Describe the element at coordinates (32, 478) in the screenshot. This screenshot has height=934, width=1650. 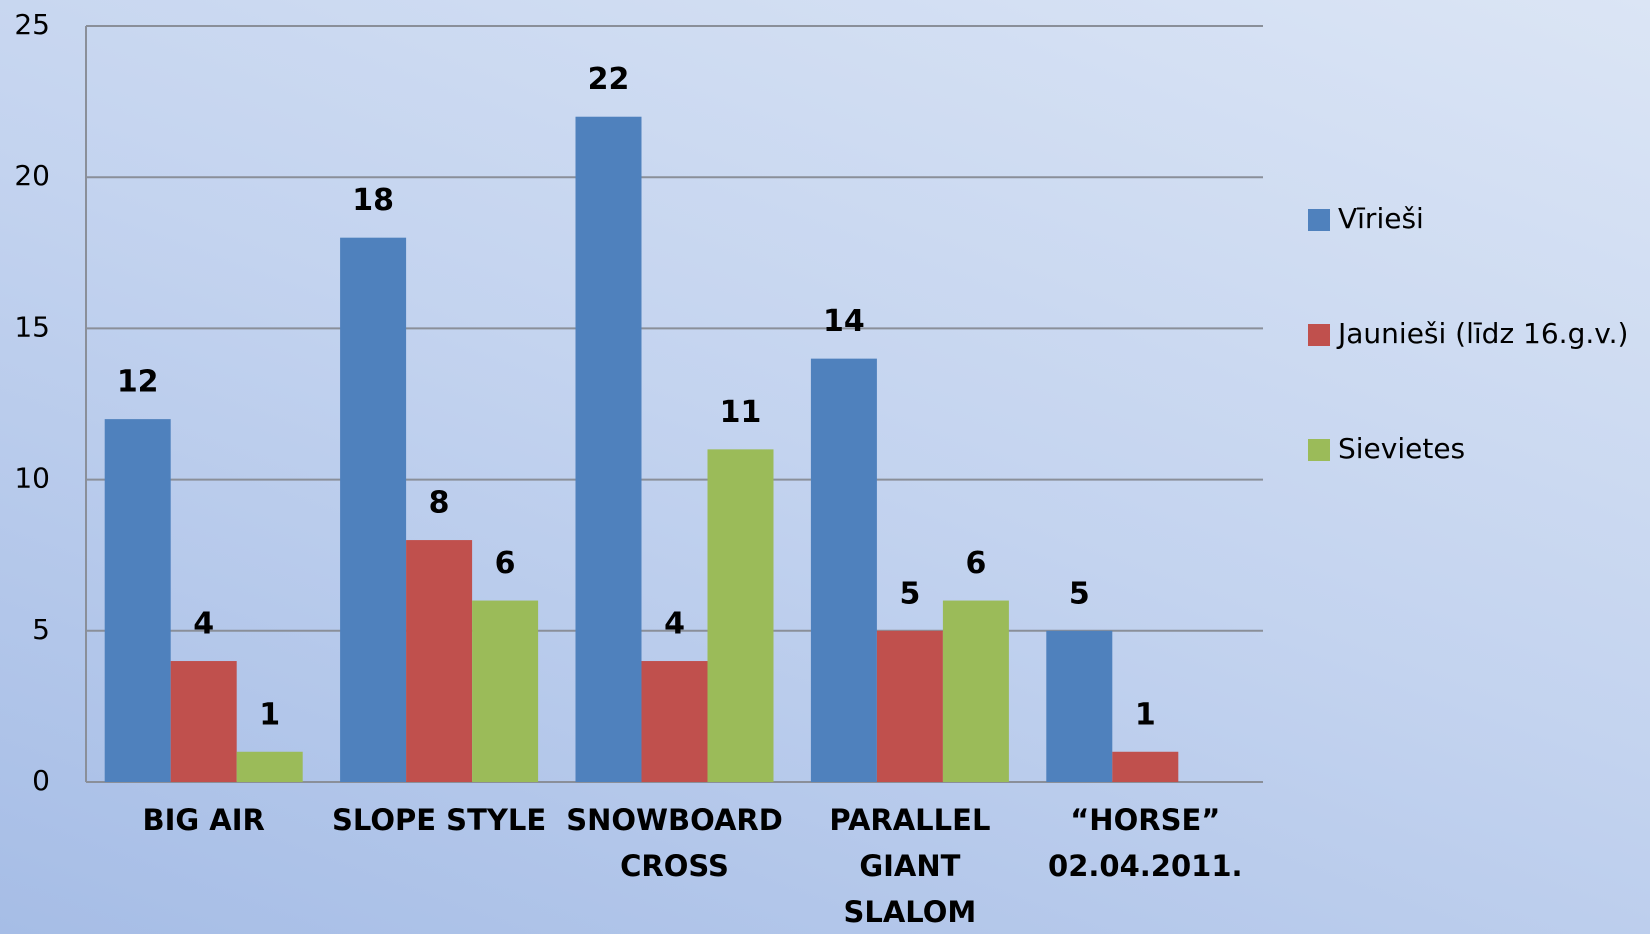
I see `y-tick-label: 10` at that location.